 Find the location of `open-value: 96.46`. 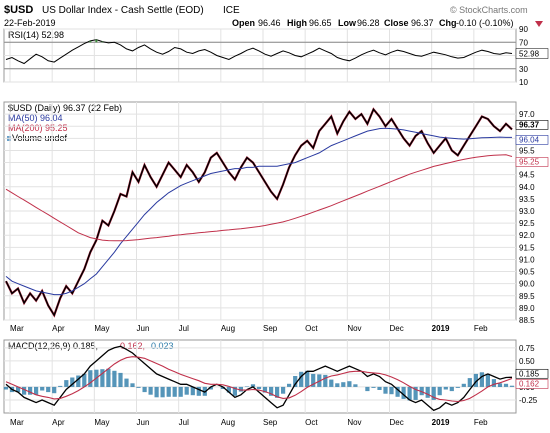

open-value: 96.46 is located at coordinates (269, 23).